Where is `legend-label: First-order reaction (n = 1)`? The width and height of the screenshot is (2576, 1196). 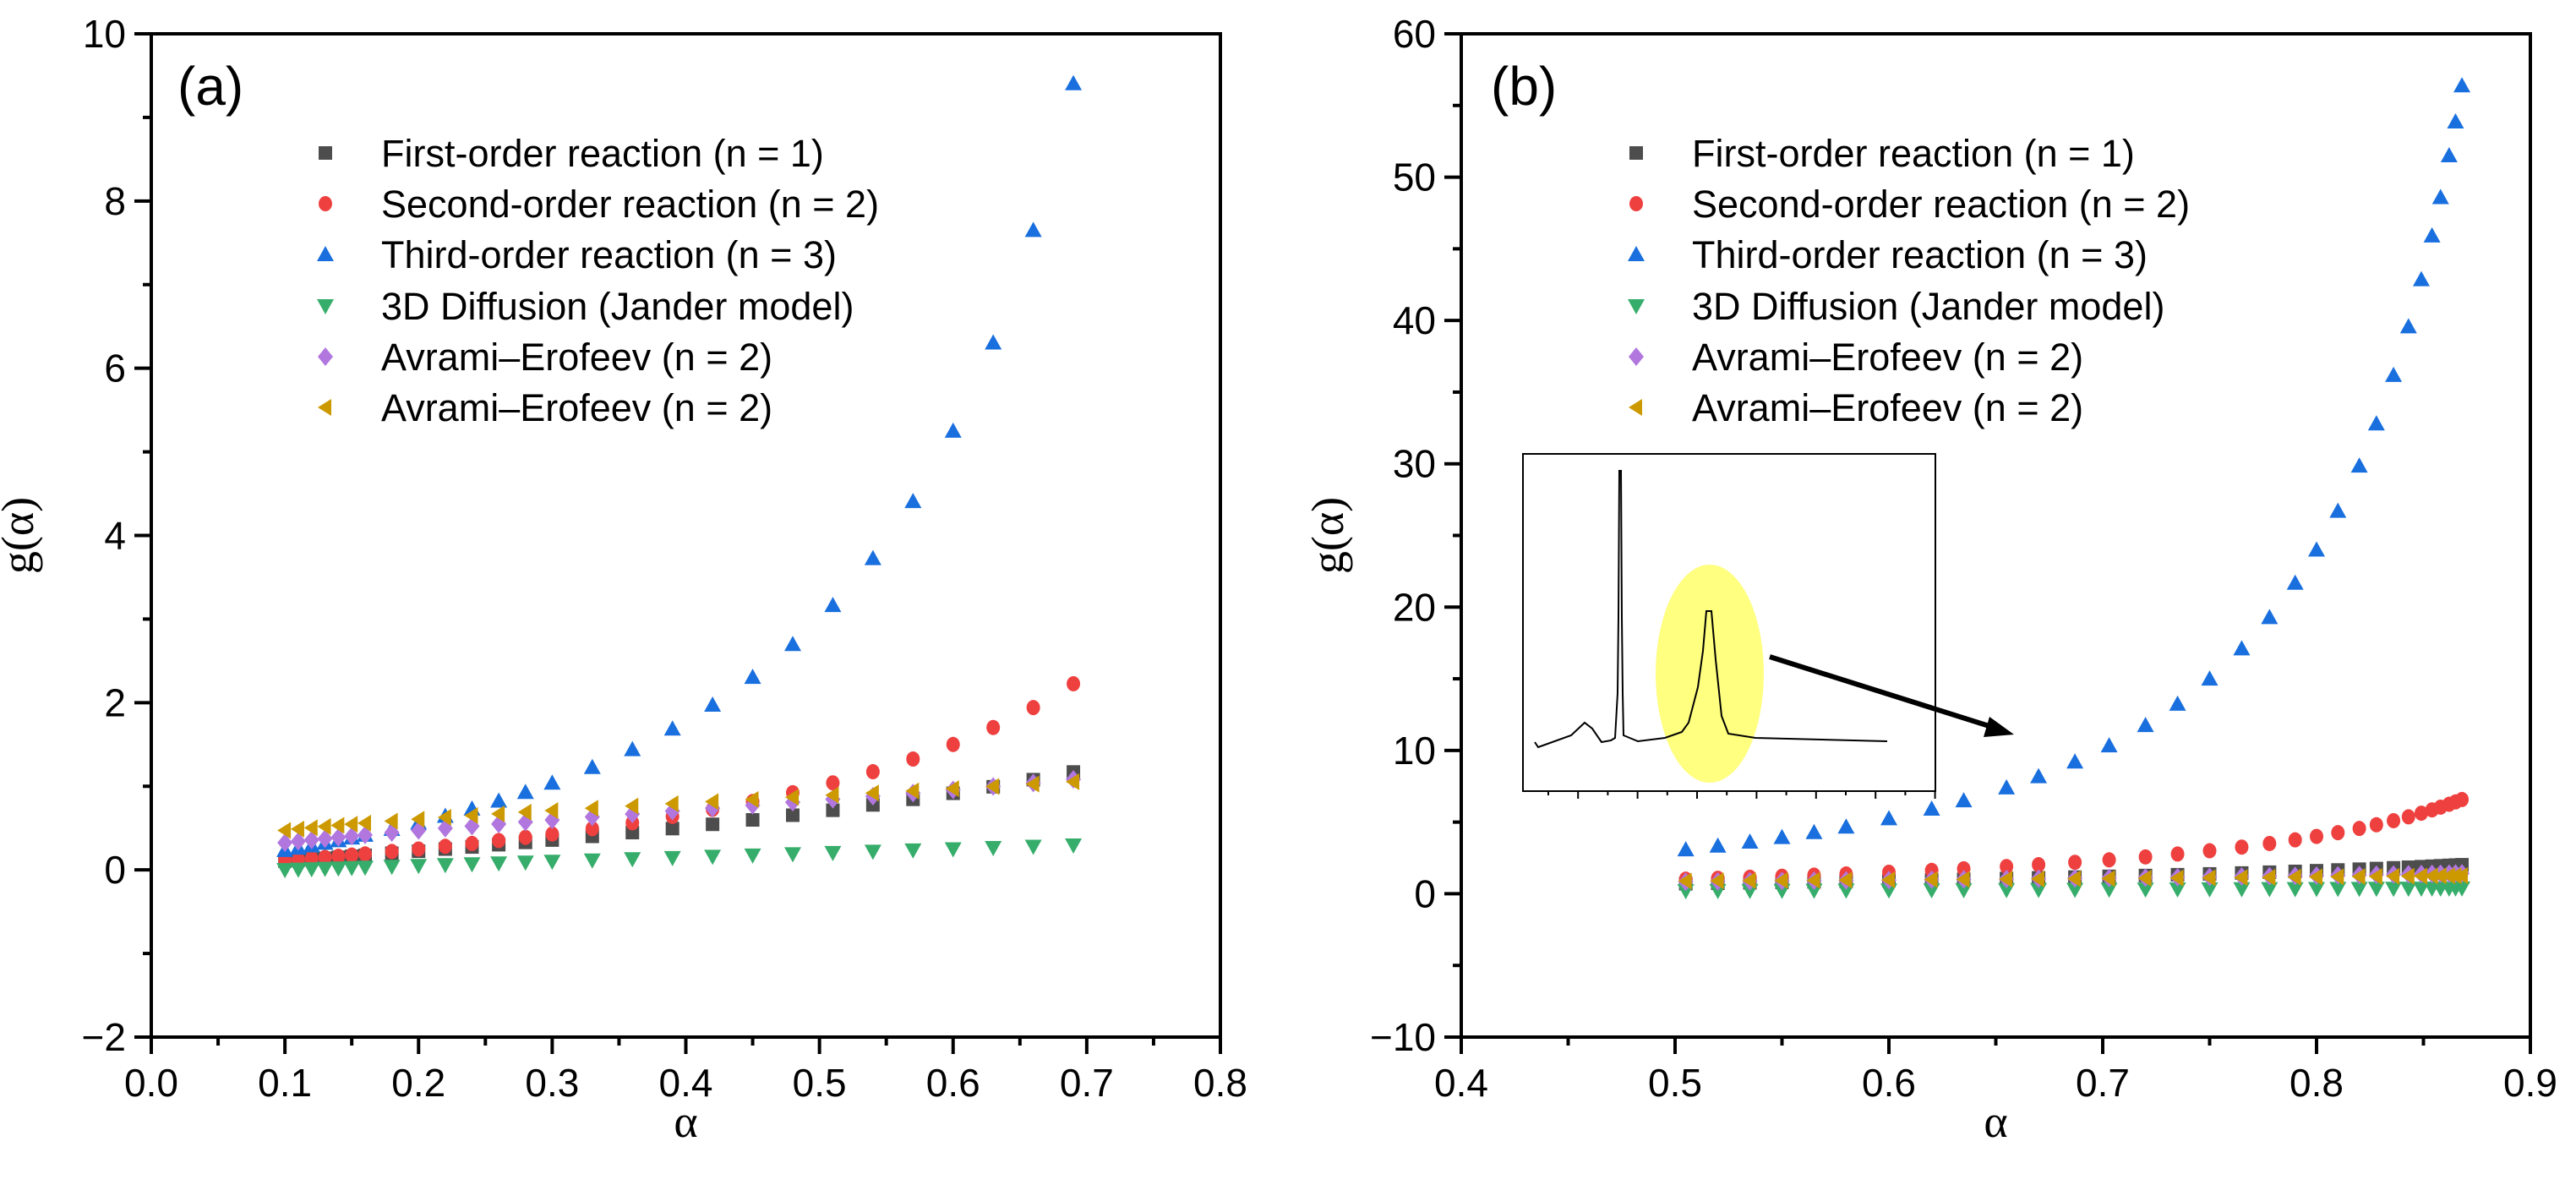 legend-label: First-order reaction (n = 1) is located at coordinates (1913, 153).